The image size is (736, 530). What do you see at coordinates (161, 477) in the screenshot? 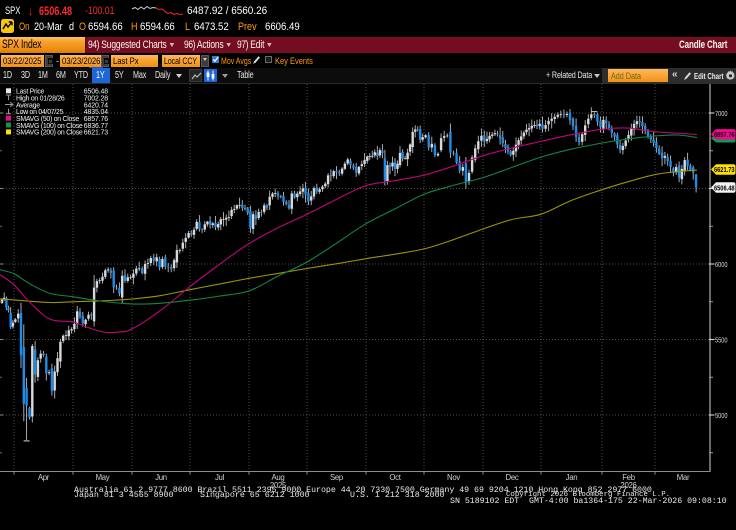
I see `svg-text: Jun` at bounding box center [161, 477].